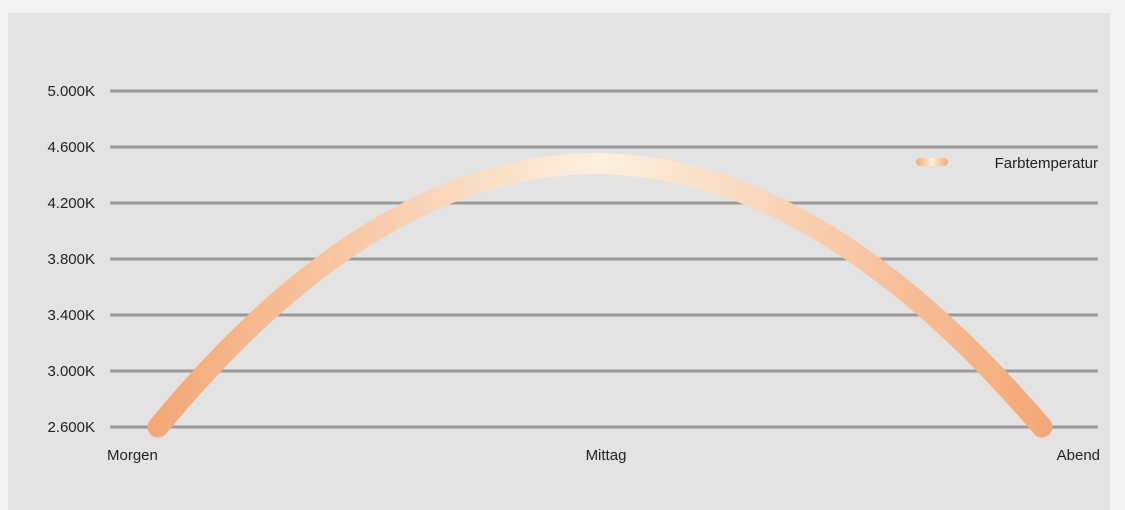 The image size is (1125, 510). What do you see at coordinates (71, 315) in the screenshot?
I see `y-tick-label: 3.400K` at bounding box center [71, 315].